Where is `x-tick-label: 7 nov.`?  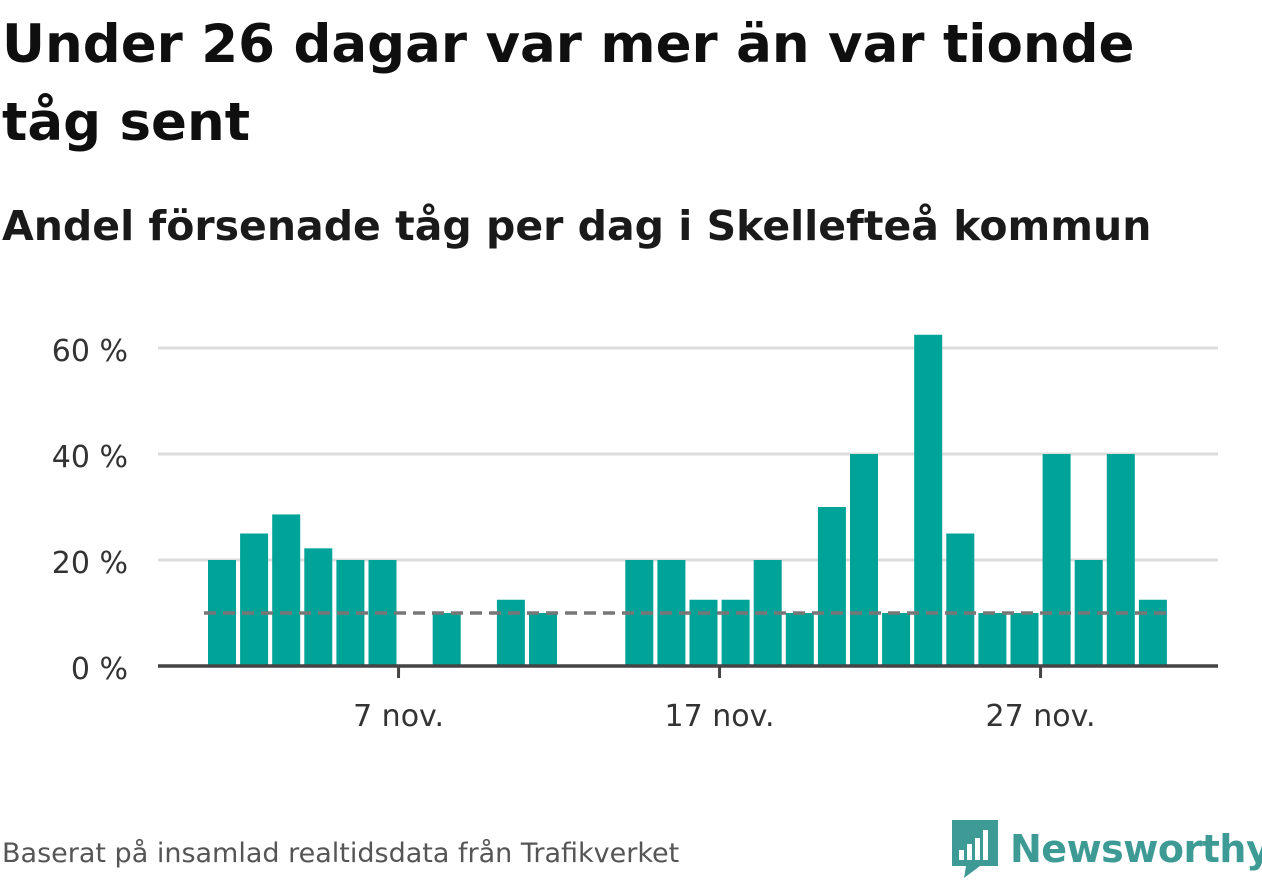
x-tick-label: 7 nov. is located at coordinates (398, 714).